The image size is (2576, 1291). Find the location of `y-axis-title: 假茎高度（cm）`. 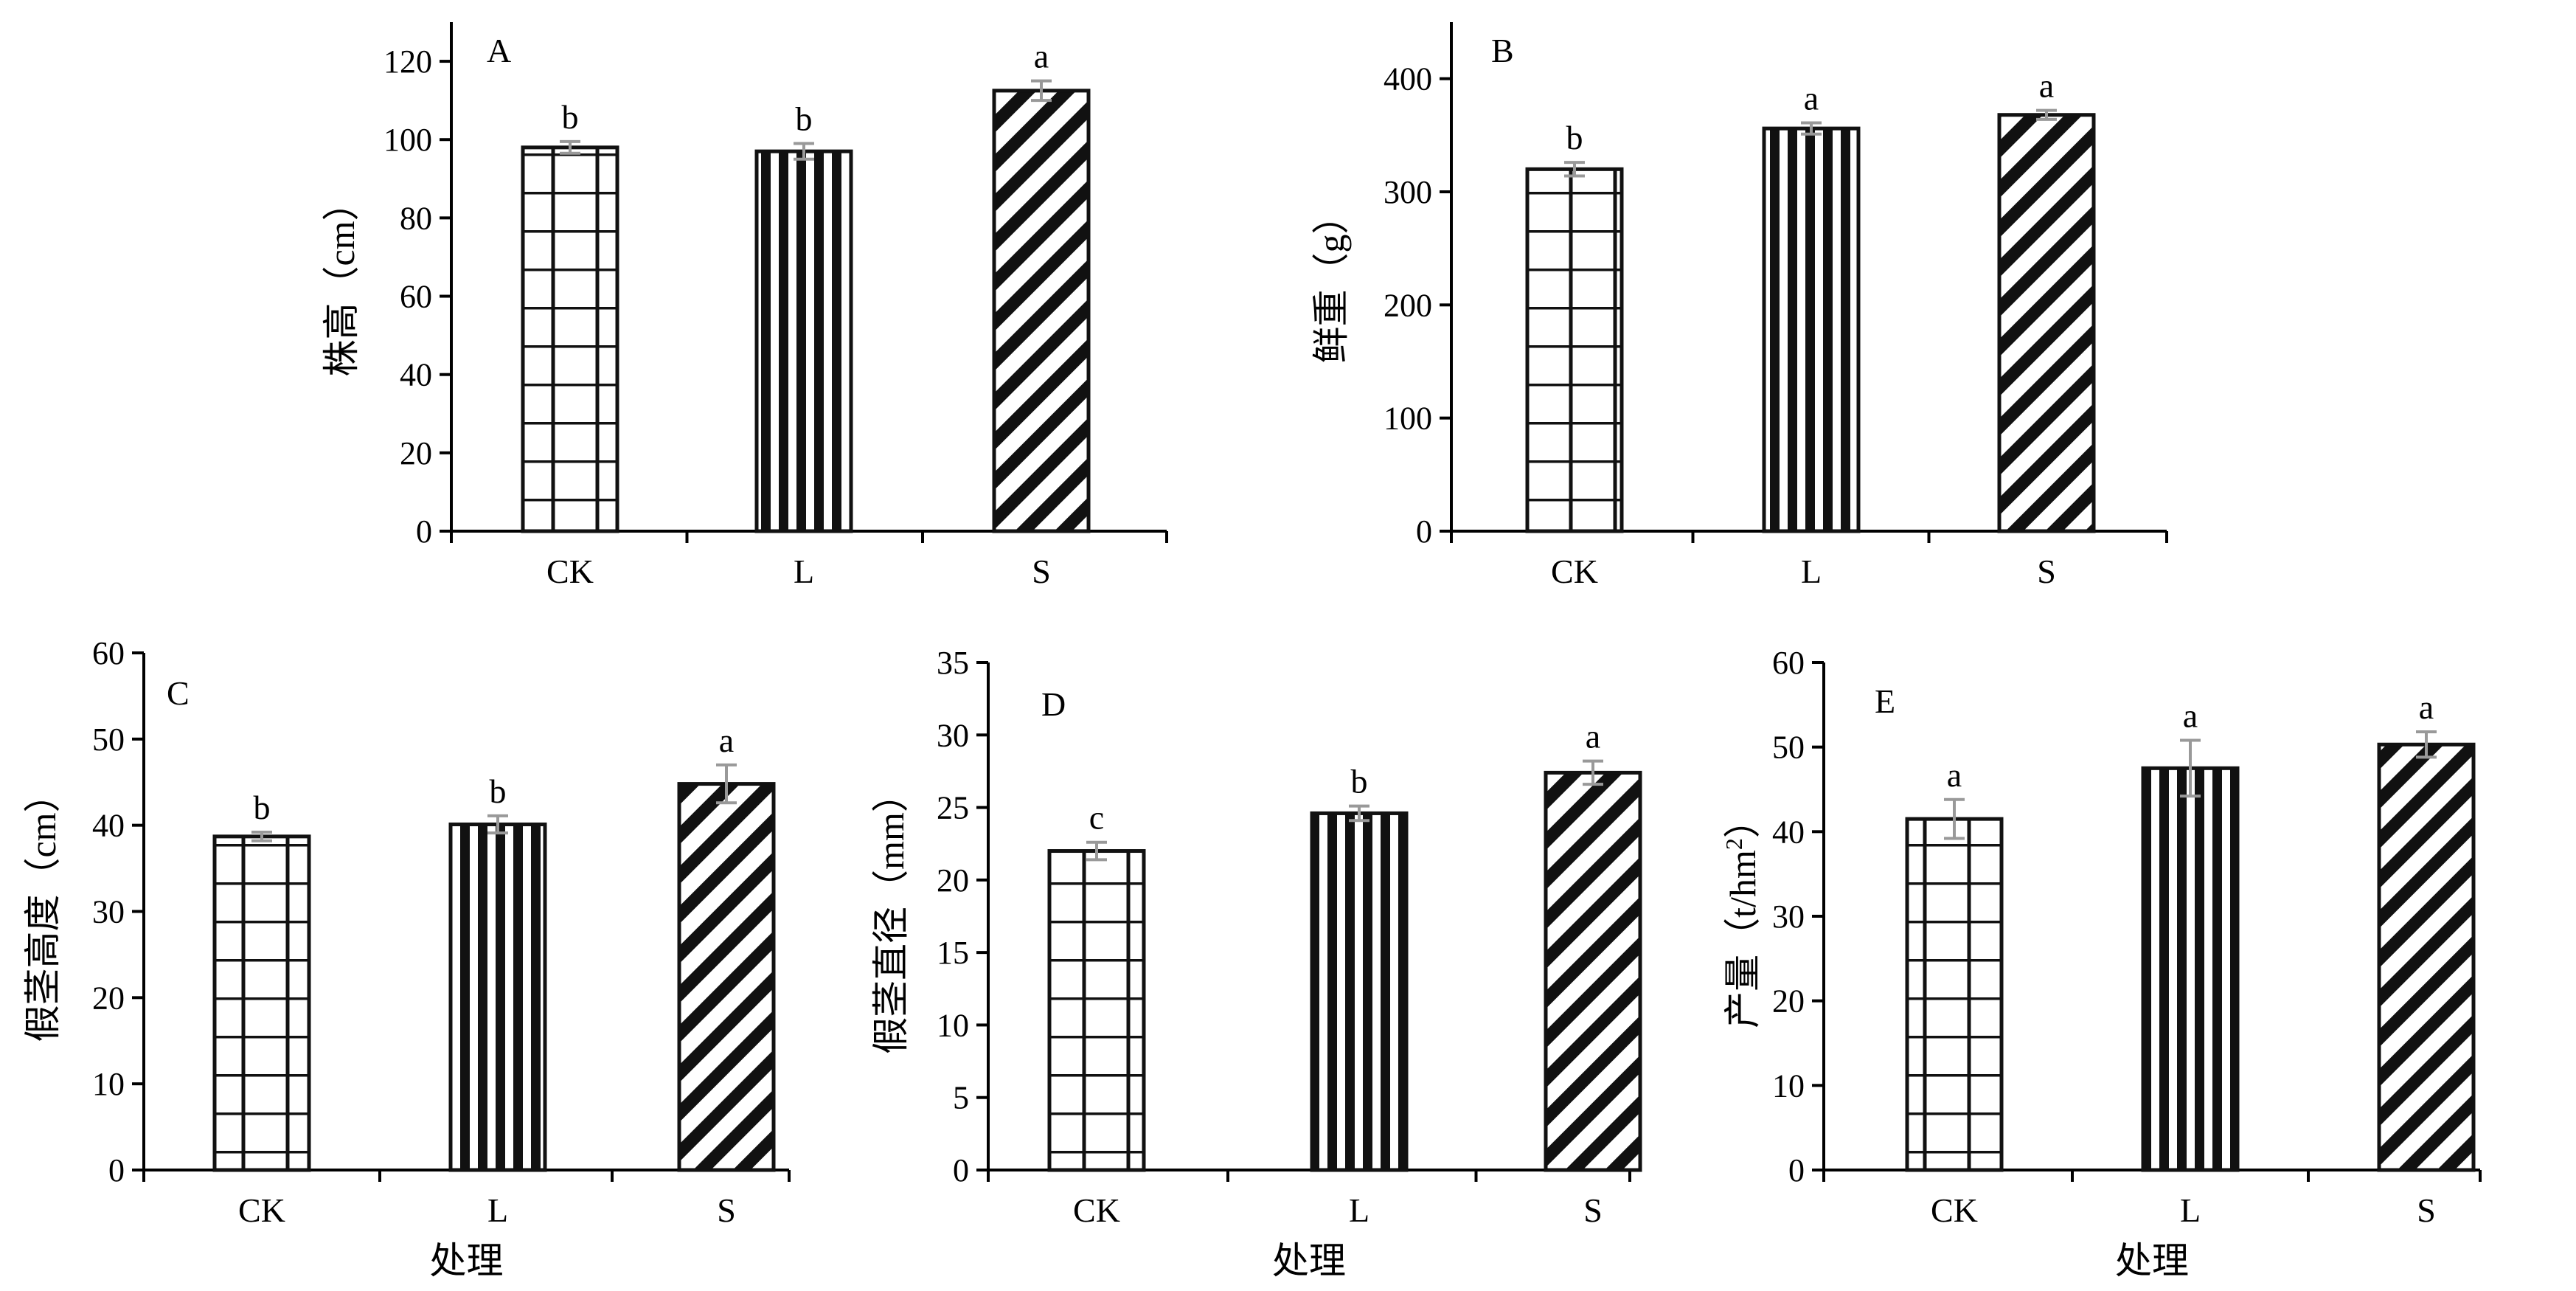

y-axis-title: 假茎高度（cm） is located at coordinates (42, 908).